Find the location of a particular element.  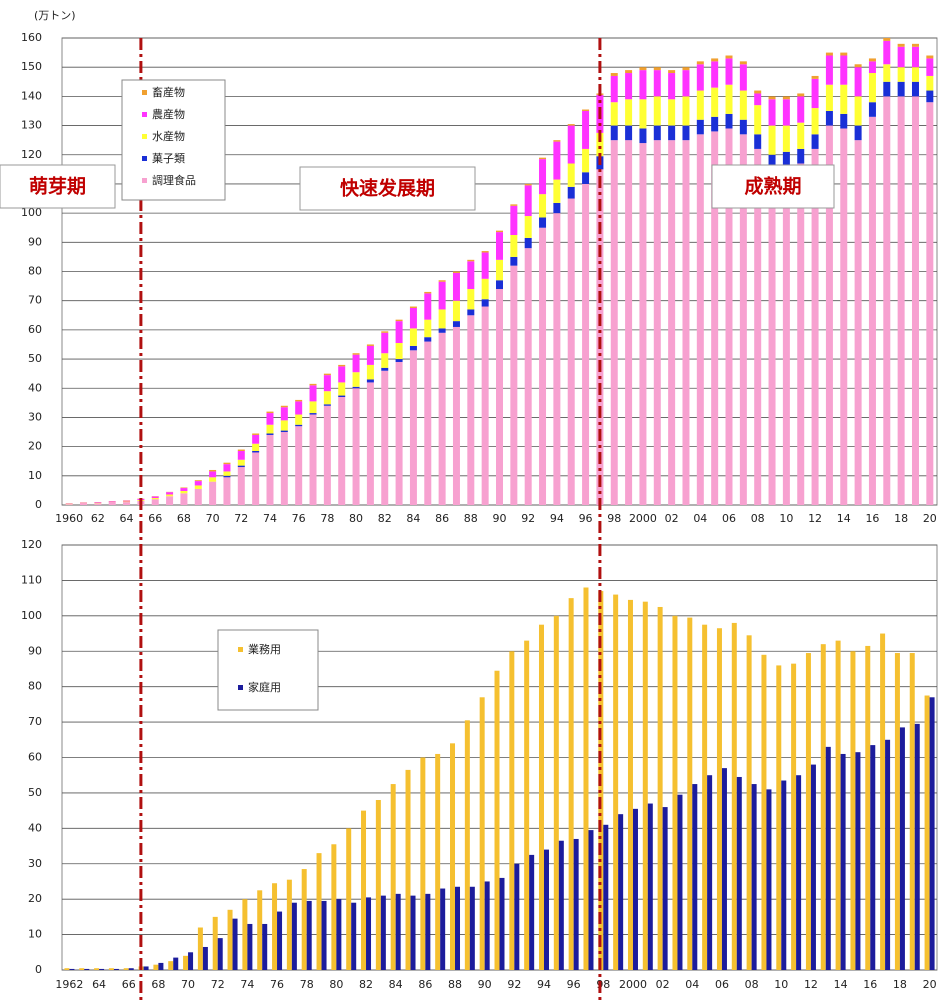

x-tick-label: 62 is located at coordinates (98, 518).